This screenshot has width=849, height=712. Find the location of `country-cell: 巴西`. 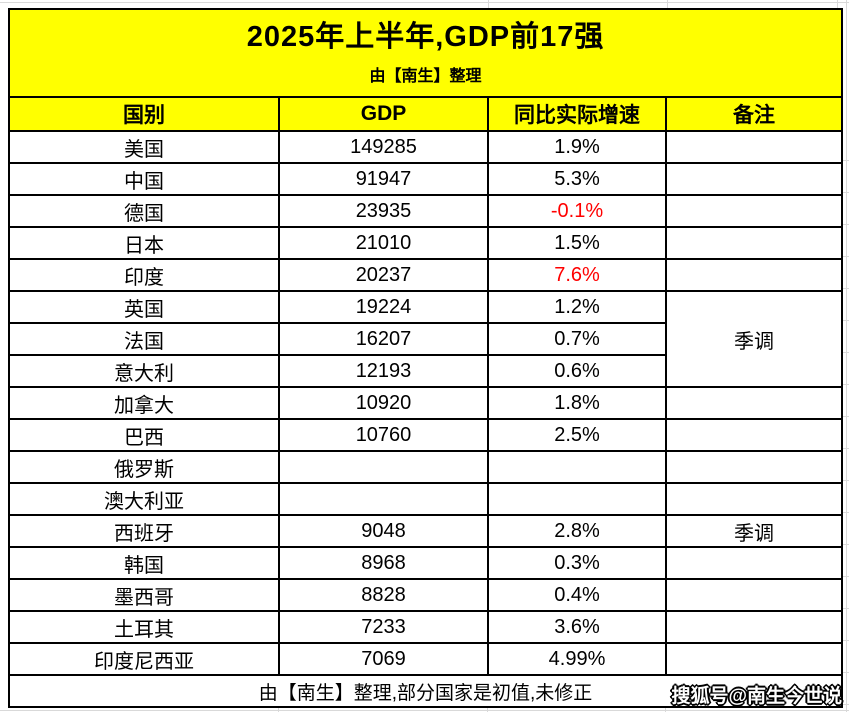

country-cell: 巴西 is located at coordinates (144, 435).